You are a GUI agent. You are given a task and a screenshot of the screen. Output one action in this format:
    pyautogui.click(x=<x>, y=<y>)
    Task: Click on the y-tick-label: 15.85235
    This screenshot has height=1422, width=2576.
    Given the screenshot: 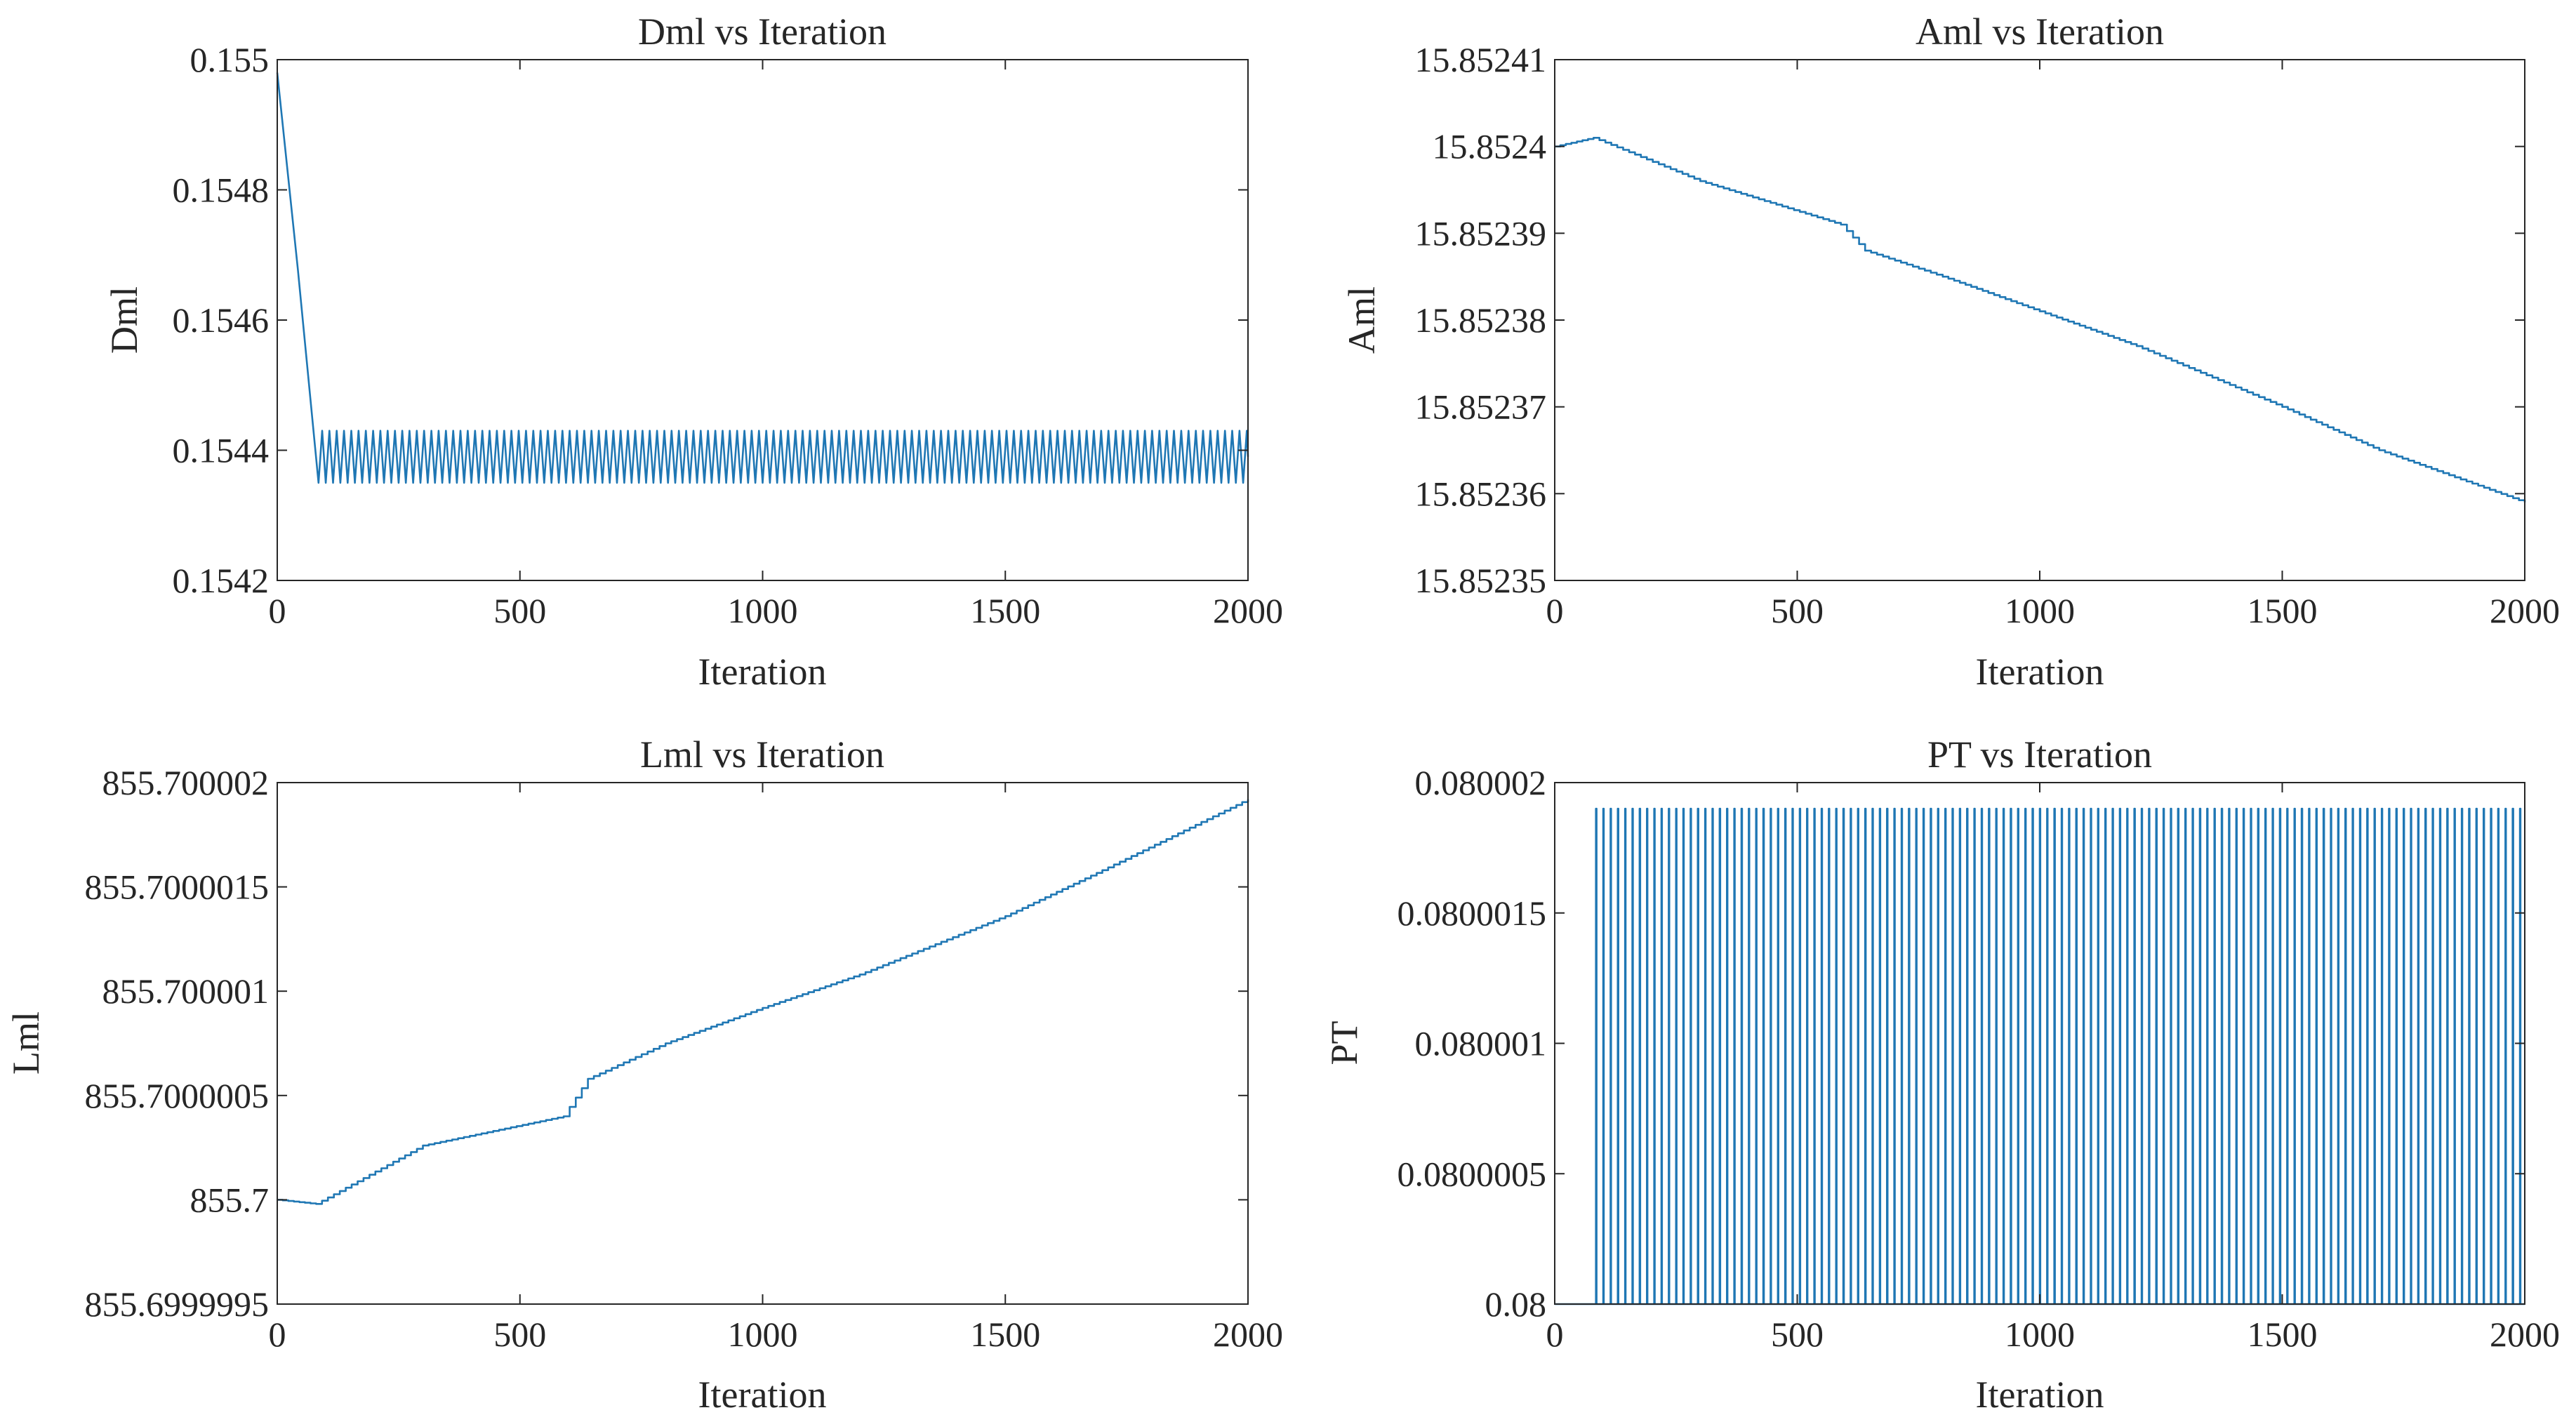 What is the action you would take?
    pyautogui.click(x=1481, y=580)
    